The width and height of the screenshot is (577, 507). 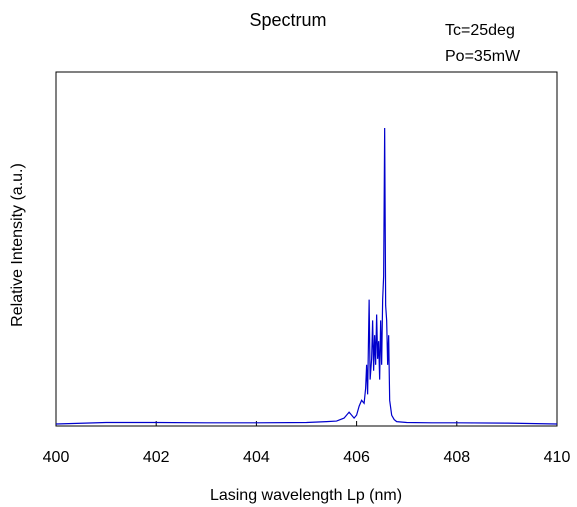 I want to click on x-axis-ticks, so click(x=306, y=423).